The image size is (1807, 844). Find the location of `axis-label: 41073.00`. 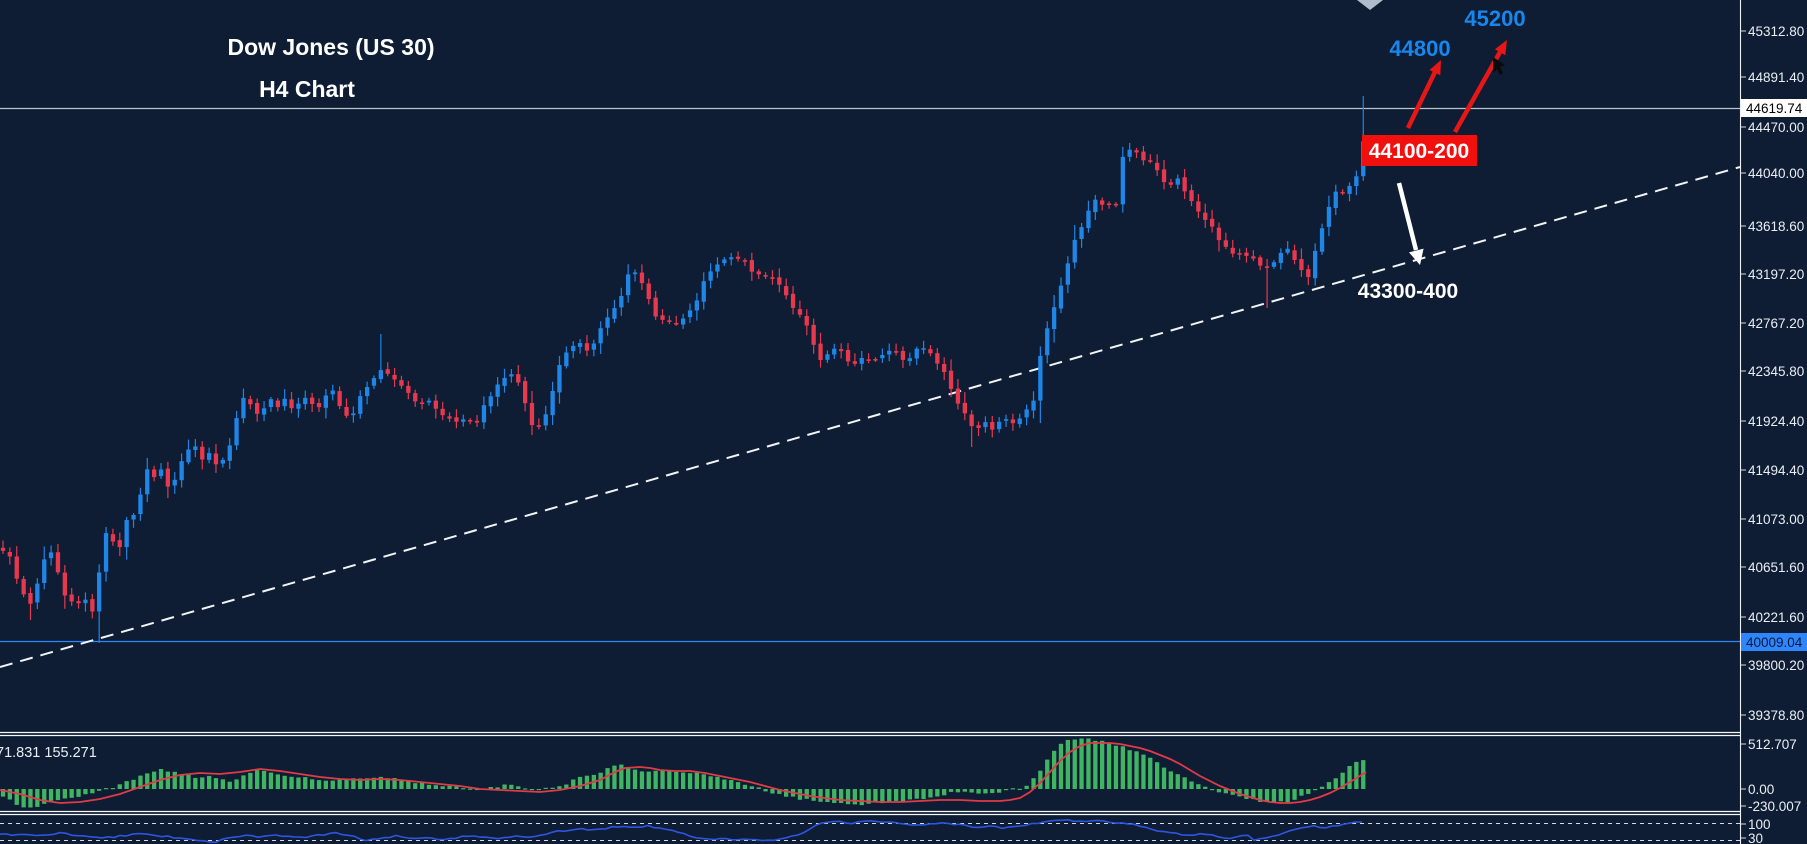

axis-label: 41073.00 is located at coordinates (1776, 519).